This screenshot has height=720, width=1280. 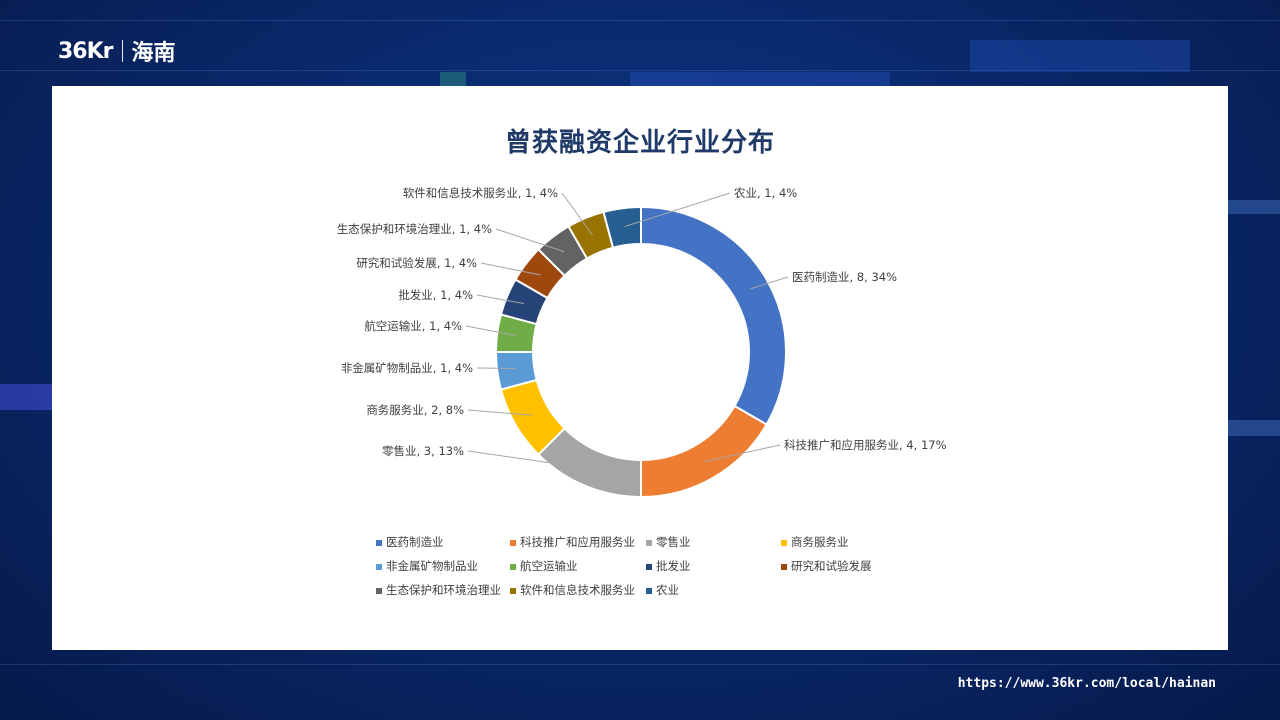 What do you see at coordinates (153, 53) in the screenshot?
I see `brand-region: 海南` at bounding box center [153, 53].